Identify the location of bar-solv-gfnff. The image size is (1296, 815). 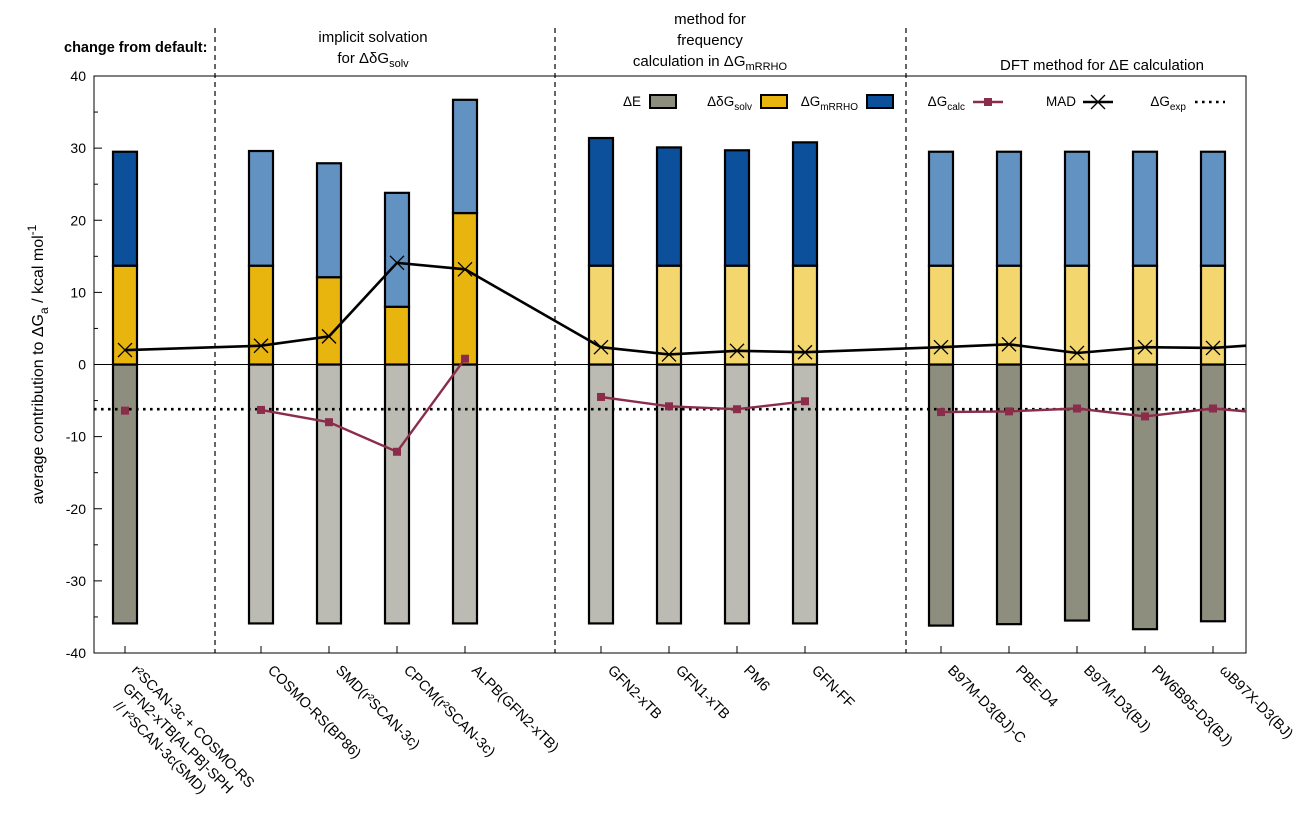
(805, 315).